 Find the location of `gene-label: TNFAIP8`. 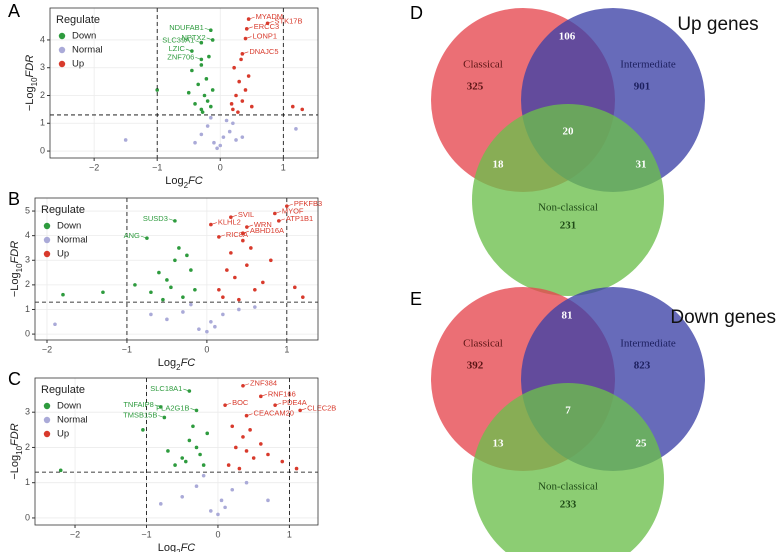

gene-label: TNFAIP8 is located at coordinates (138, 404).